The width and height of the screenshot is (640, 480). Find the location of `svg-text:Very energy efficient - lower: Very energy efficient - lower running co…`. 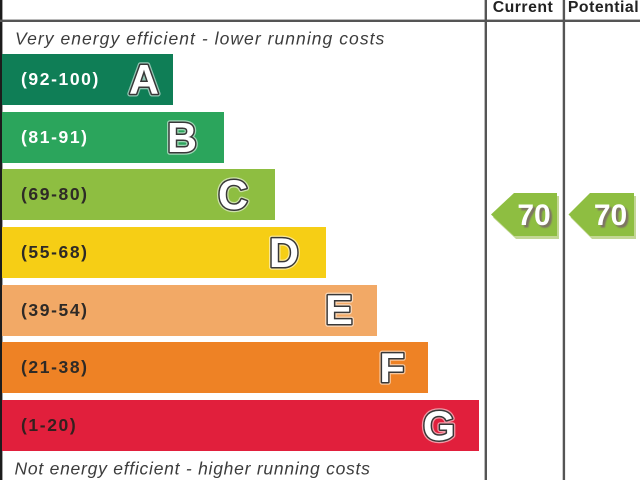

svg-text:Very energy efficient - lower: Very energy efficient - lower running co… is located at coordinates (200, 39).